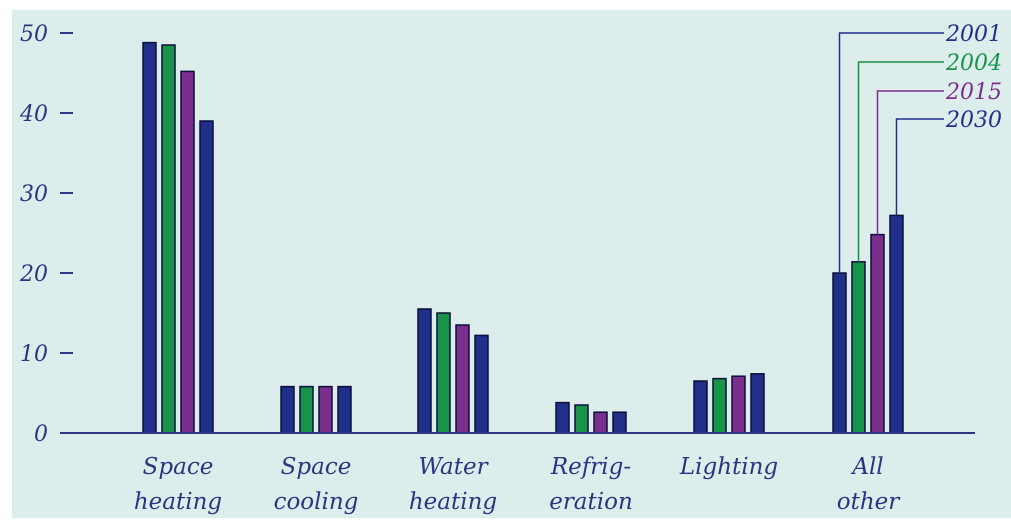 The height and width of the screenshot is (522, 1011). I want to click on legend-label-2004: 2004, so click(973, 63).